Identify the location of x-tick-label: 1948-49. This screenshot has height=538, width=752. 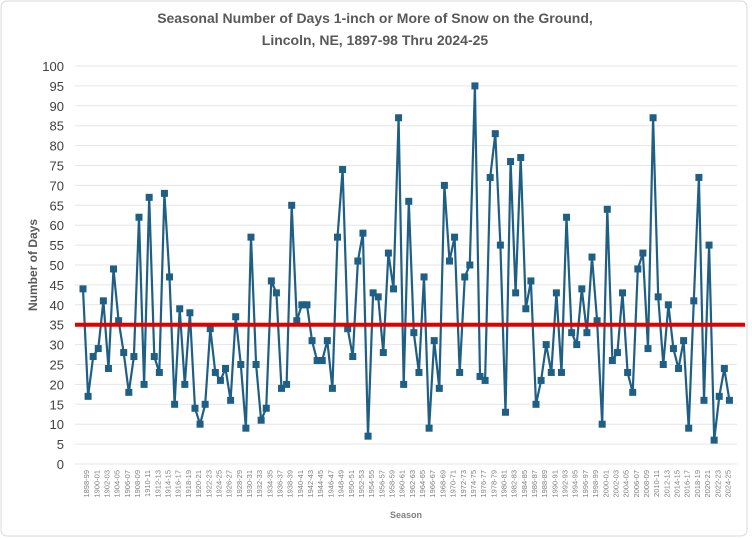
(341, 484).